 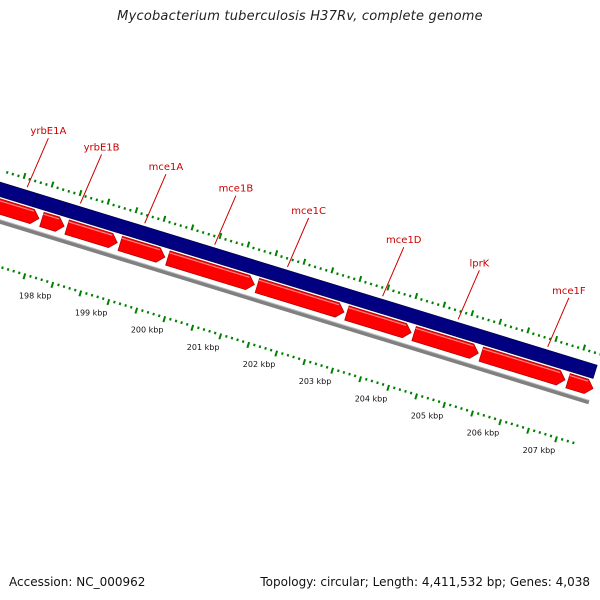 What do you see at coordinates (236, 189) in the screenshot?
I see `gene-label: mce1B` at bounding box center [236, 189].